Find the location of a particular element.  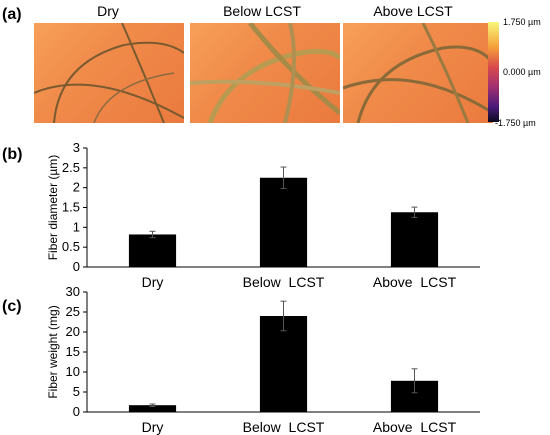

y-tick-label: 0.5 is located at coordinates (71, 246).